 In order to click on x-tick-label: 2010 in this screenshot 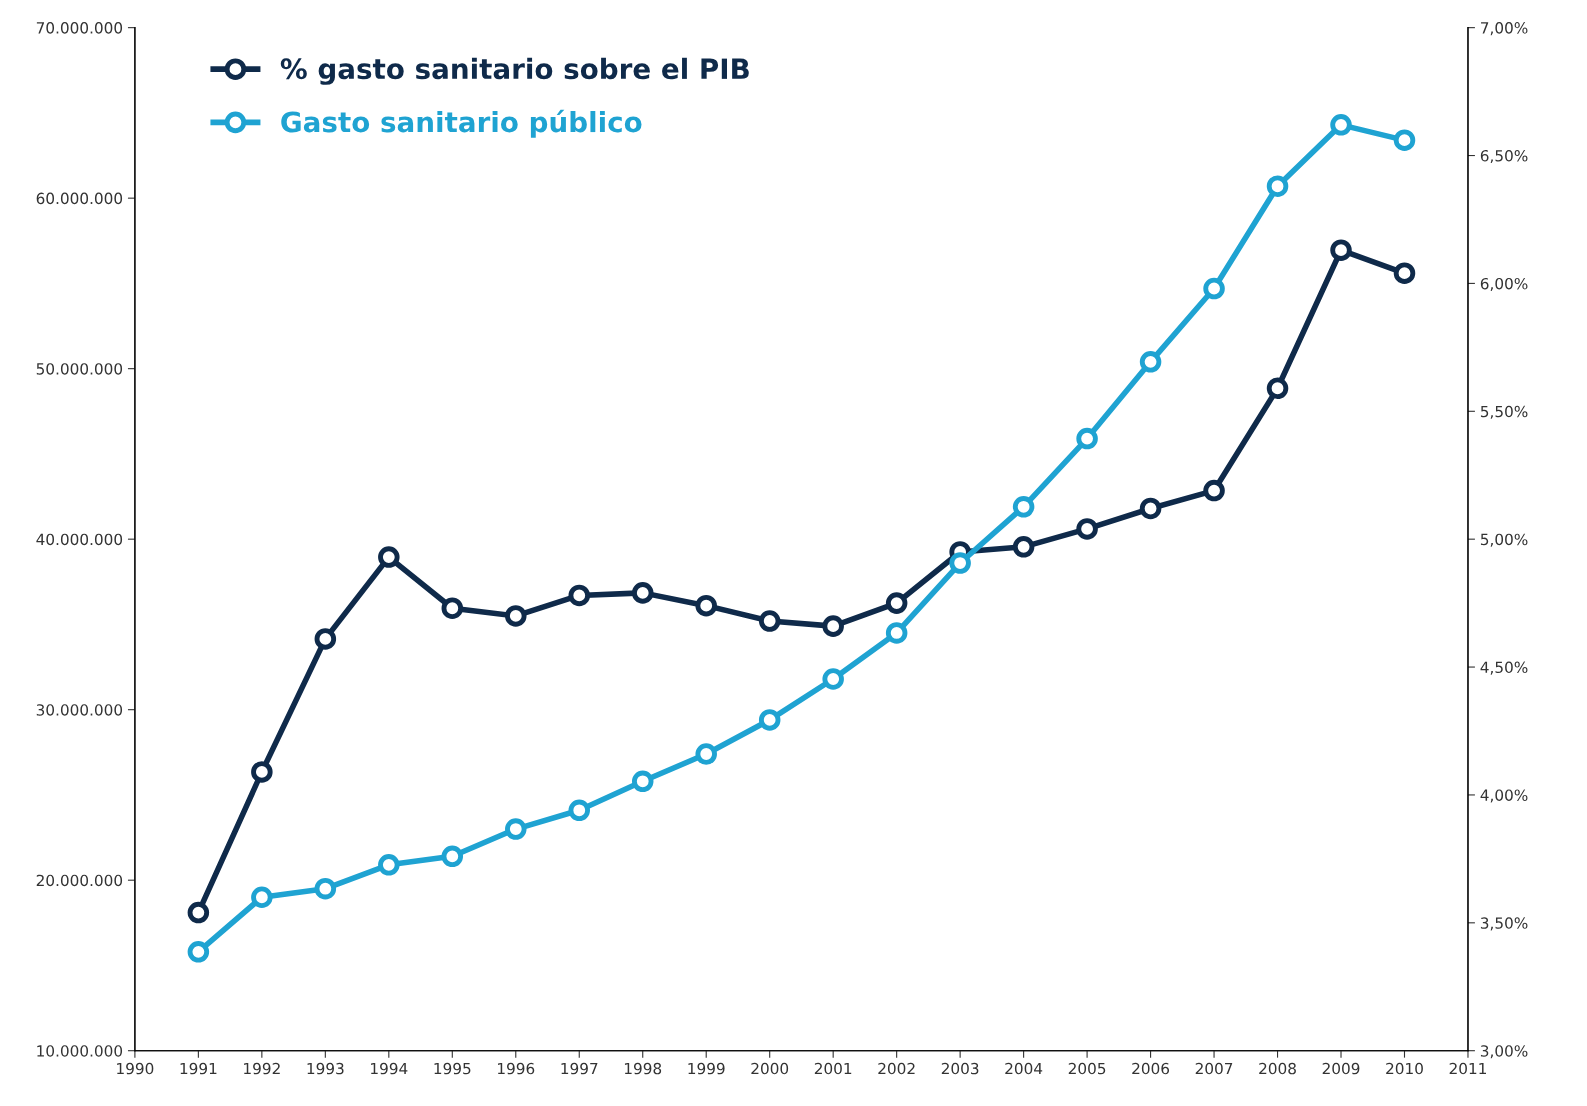, I will do `click(1404, 1068)`.